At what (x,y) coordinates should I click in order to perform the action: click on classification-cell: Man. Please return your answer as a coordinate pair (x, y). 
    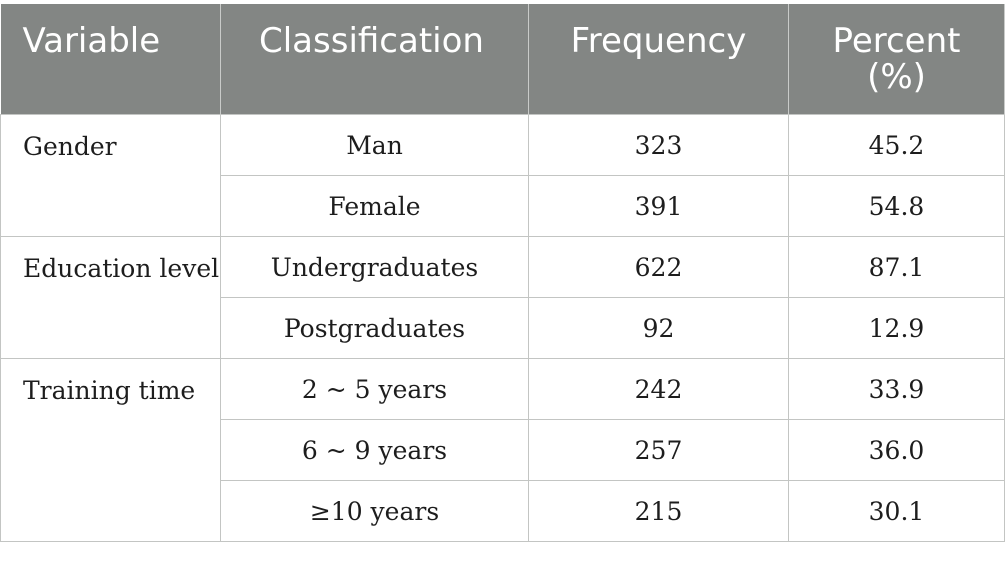
    Looking at the image, I should click on (374, 145).